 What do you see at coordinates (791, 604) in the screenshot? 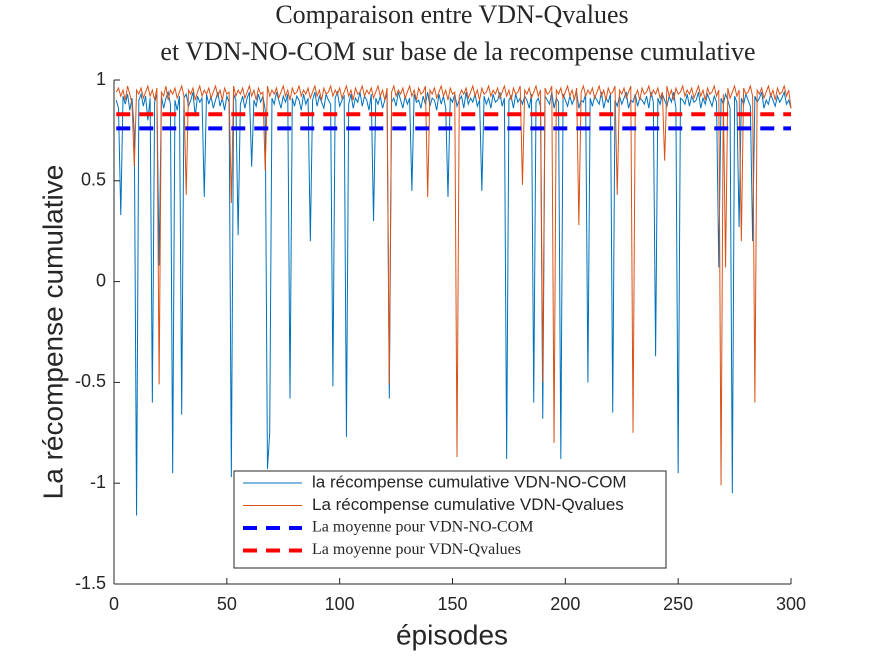
I see `x-tick-label: 300` at bounding box center [791, 604].